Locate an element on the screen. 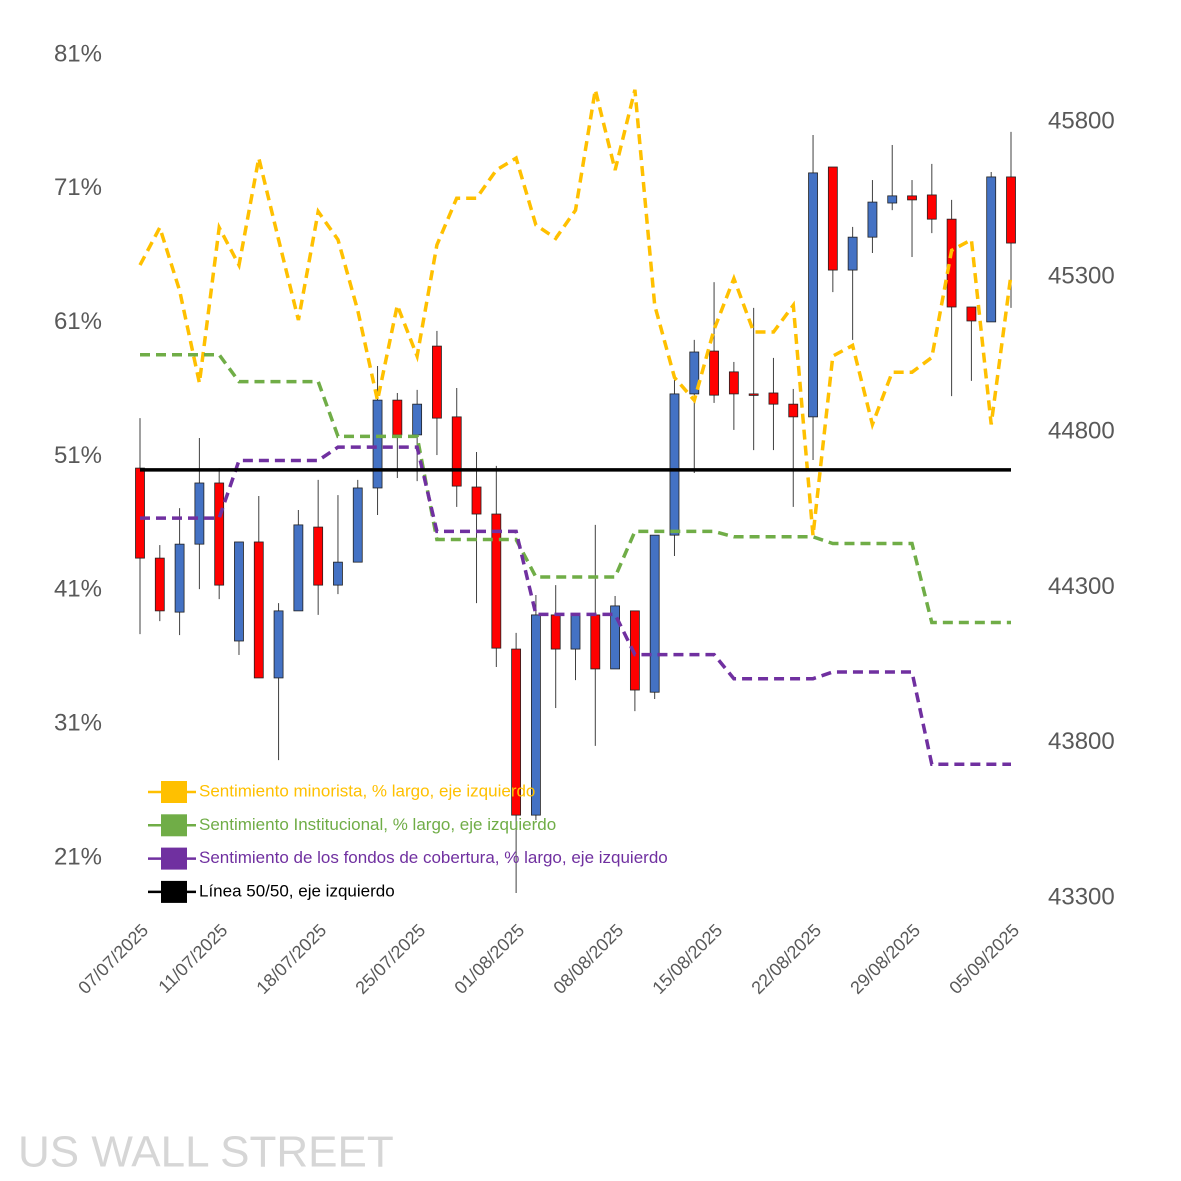 This screenshot has height=1181, width=1181. x-tick-label: 25/07/2025 is located at coordinates (390, 959).